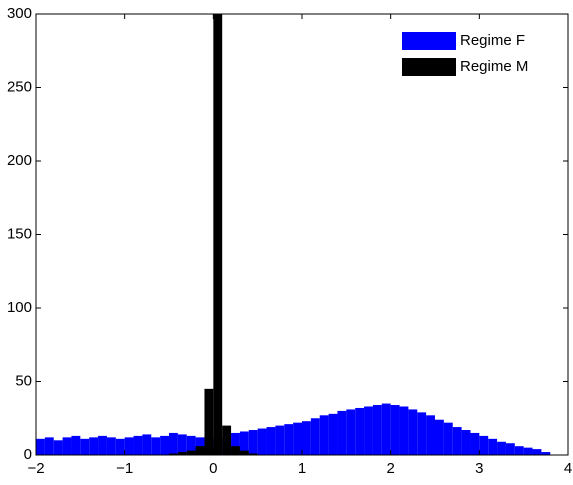 This screenshot has height=485, width=573. Describe the element at coordinates (390, 468) in the screenshot. I see `x-tick-label: 2` at that location.